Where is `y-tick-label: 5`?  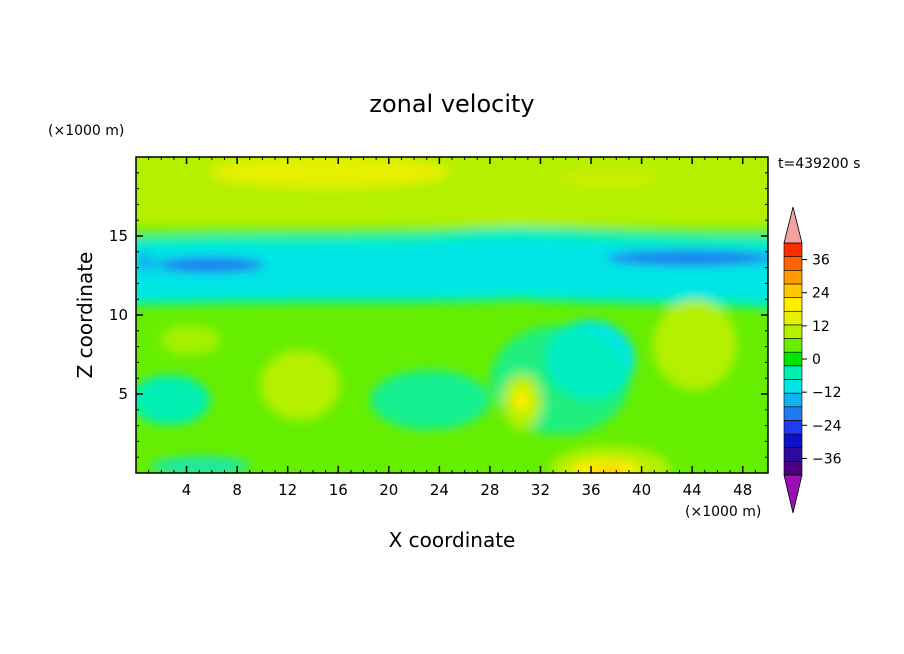
y-tick-label: 5 is located at coordinates (123, 394).